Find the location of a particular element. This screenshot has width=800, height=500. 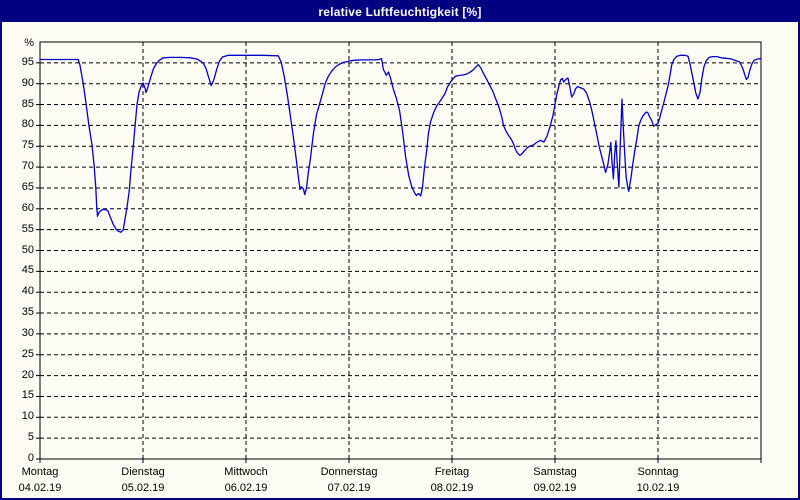

y-tick-label-5: 5 is located at coordinates (30, 437).